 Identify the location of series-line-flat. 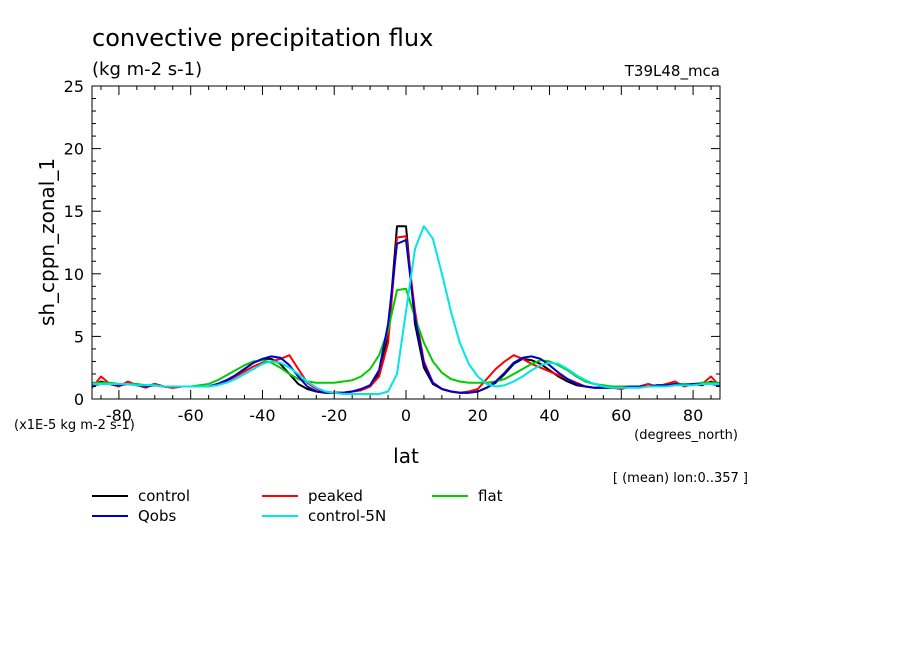
(406, 337).